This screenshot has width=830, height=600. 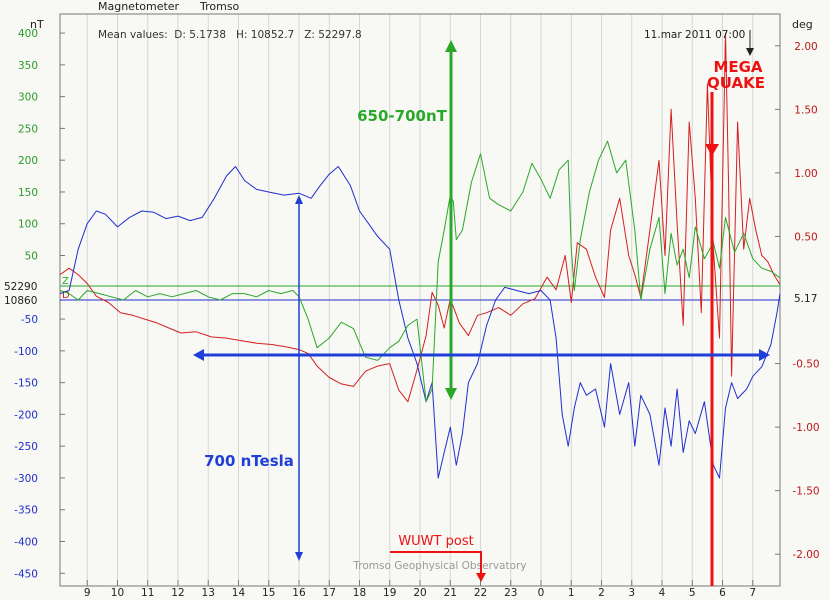 What do you see at coordinates (28, 225) in the screenshot?
I see `left-tick-label: 100` at bounding box center [28, 225].